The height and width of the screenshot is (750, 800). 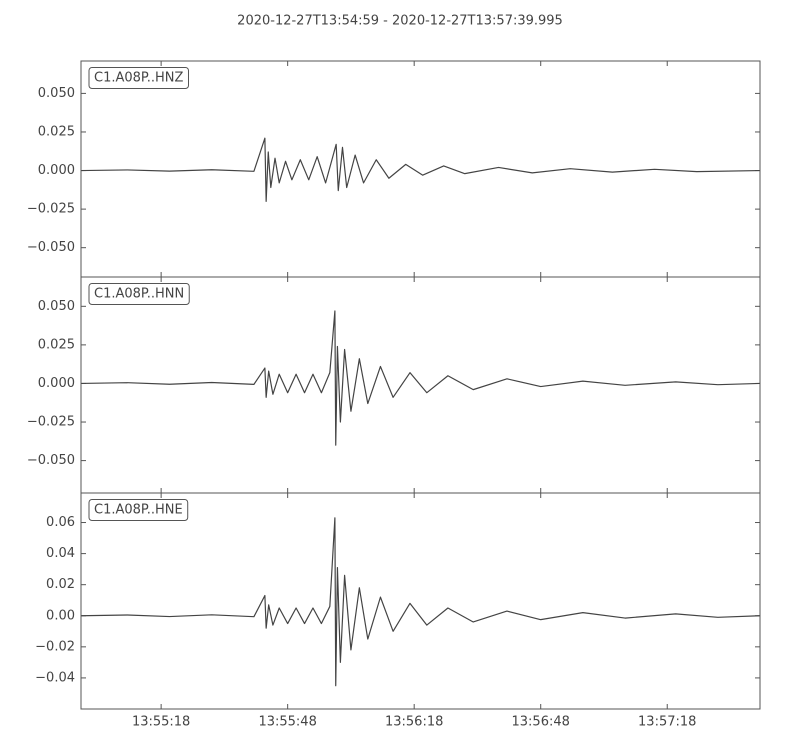 What do you see at coordinates (161, 722) in the screenshot?
I see `x-tick-label: 13:55:18` at bounding box center [161, 722].